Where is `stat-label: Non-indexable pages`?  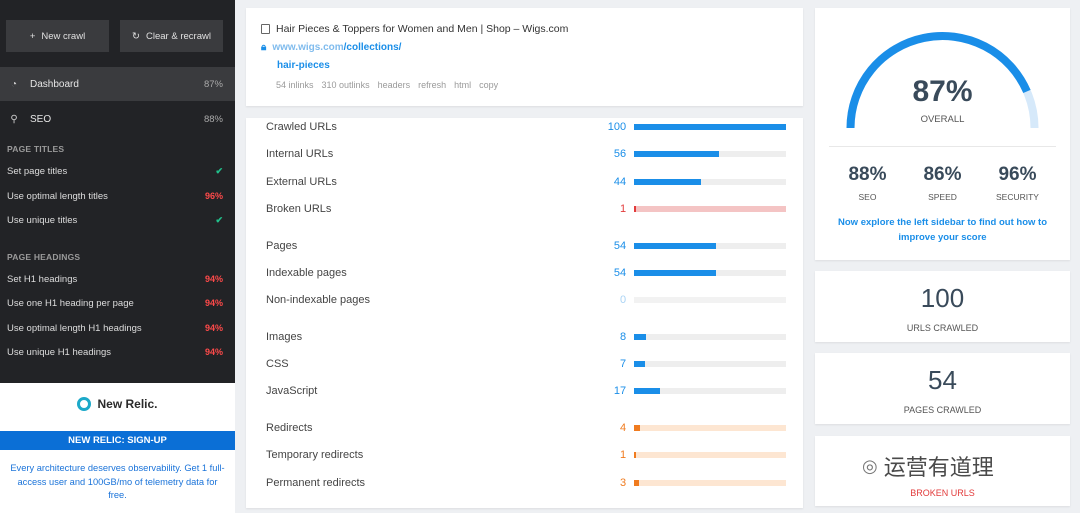 stat-label: Non-indexable pages is located at coordinates (318, 300).